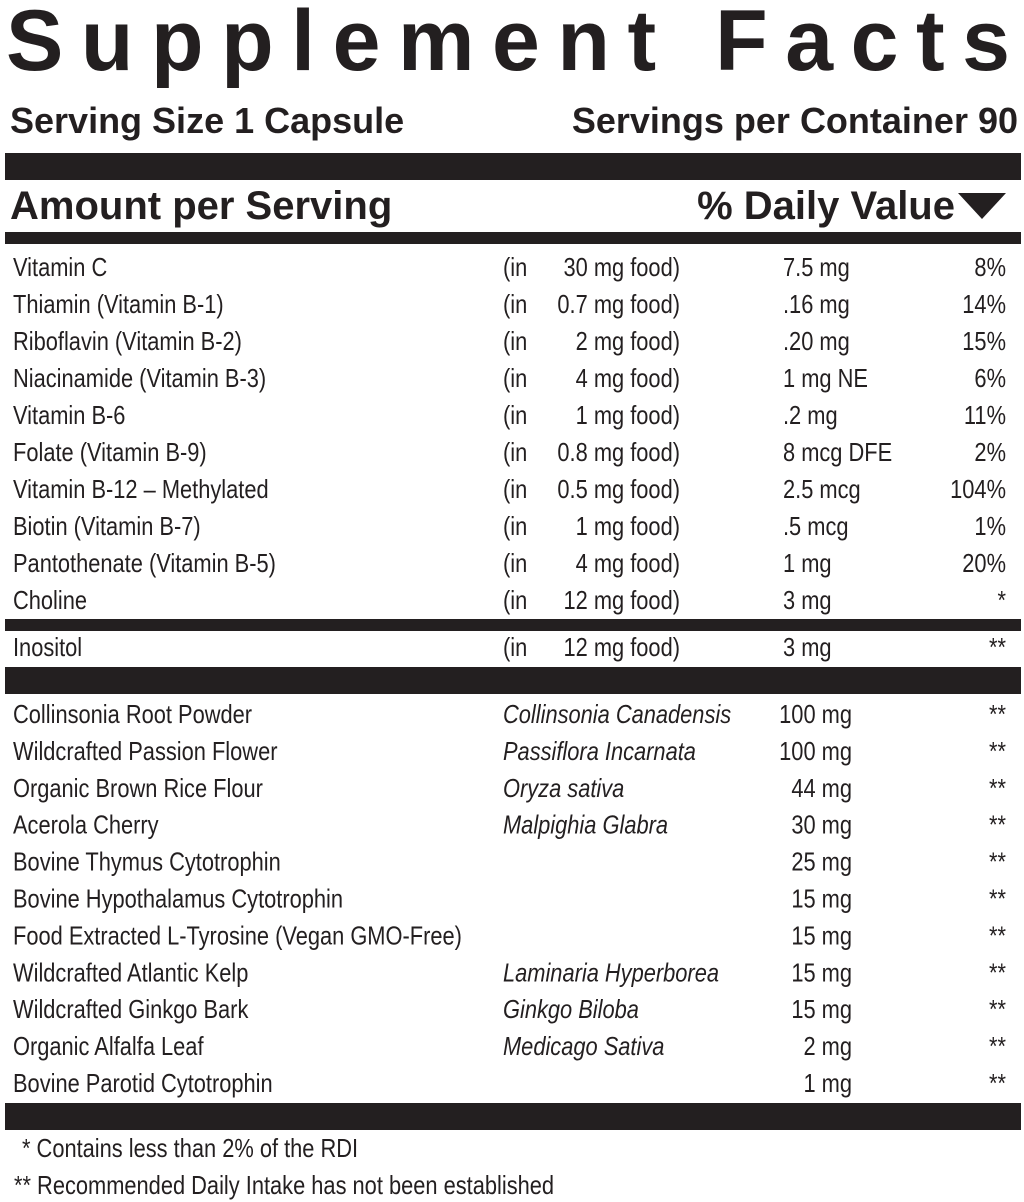 This screenshot has height=1202, width=1024. I want to click on amount: .20 mg, so click(816, 341).